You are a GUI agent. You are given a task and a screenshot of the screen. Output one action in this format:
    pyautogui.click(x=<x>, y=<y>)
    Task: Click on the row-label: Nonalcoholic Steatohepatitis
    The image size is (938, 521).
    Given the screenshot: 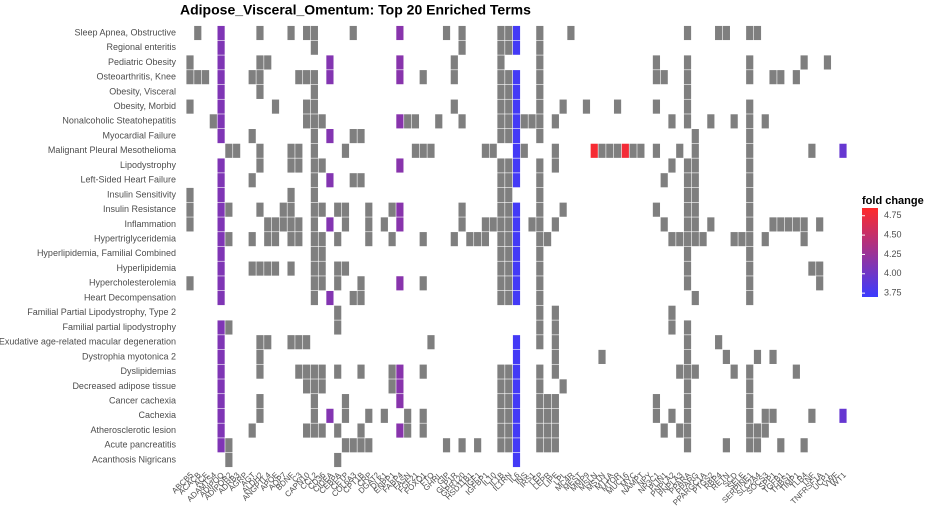 What is the action you would take?
    pyautogui.click(x=119, y=121)
    